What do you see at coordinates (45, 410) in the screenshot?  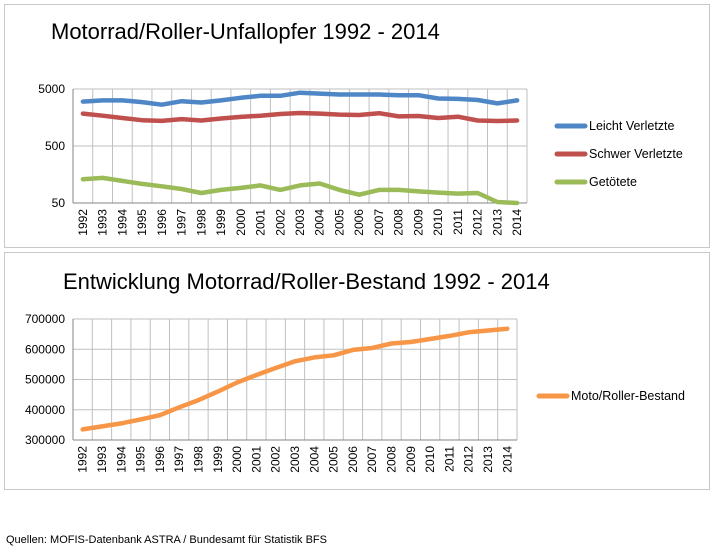 I see `y-tick-label: 400000` at bounding box center [45, 410].